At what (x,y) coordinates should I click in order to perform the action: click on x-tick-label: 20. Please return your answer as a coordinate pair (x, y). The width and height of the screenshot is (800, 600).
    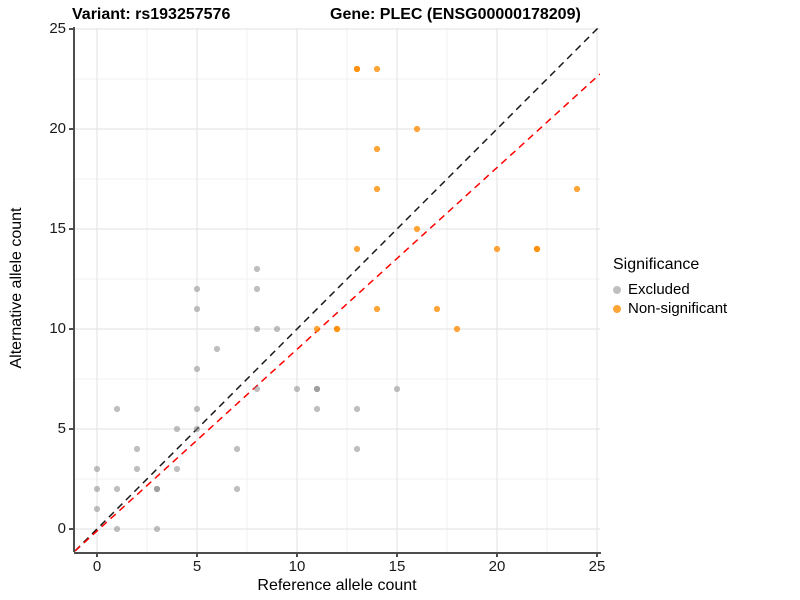
    Looking at the image, I should click on (497, 566).